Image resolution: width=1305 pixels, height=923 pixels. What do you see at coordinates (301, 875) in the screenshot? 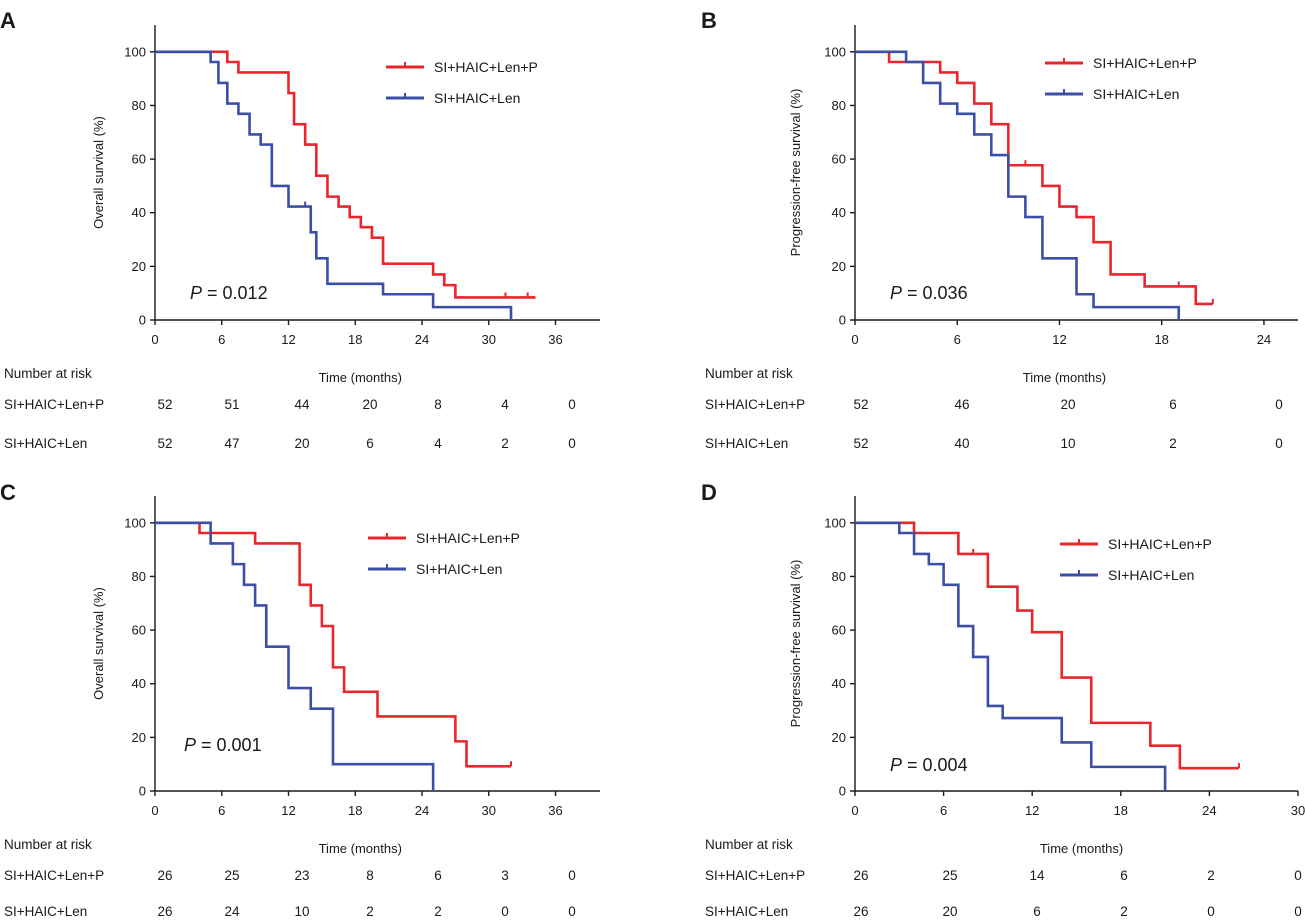
I see `risk-count: 23` at bounding box center [301, 875].